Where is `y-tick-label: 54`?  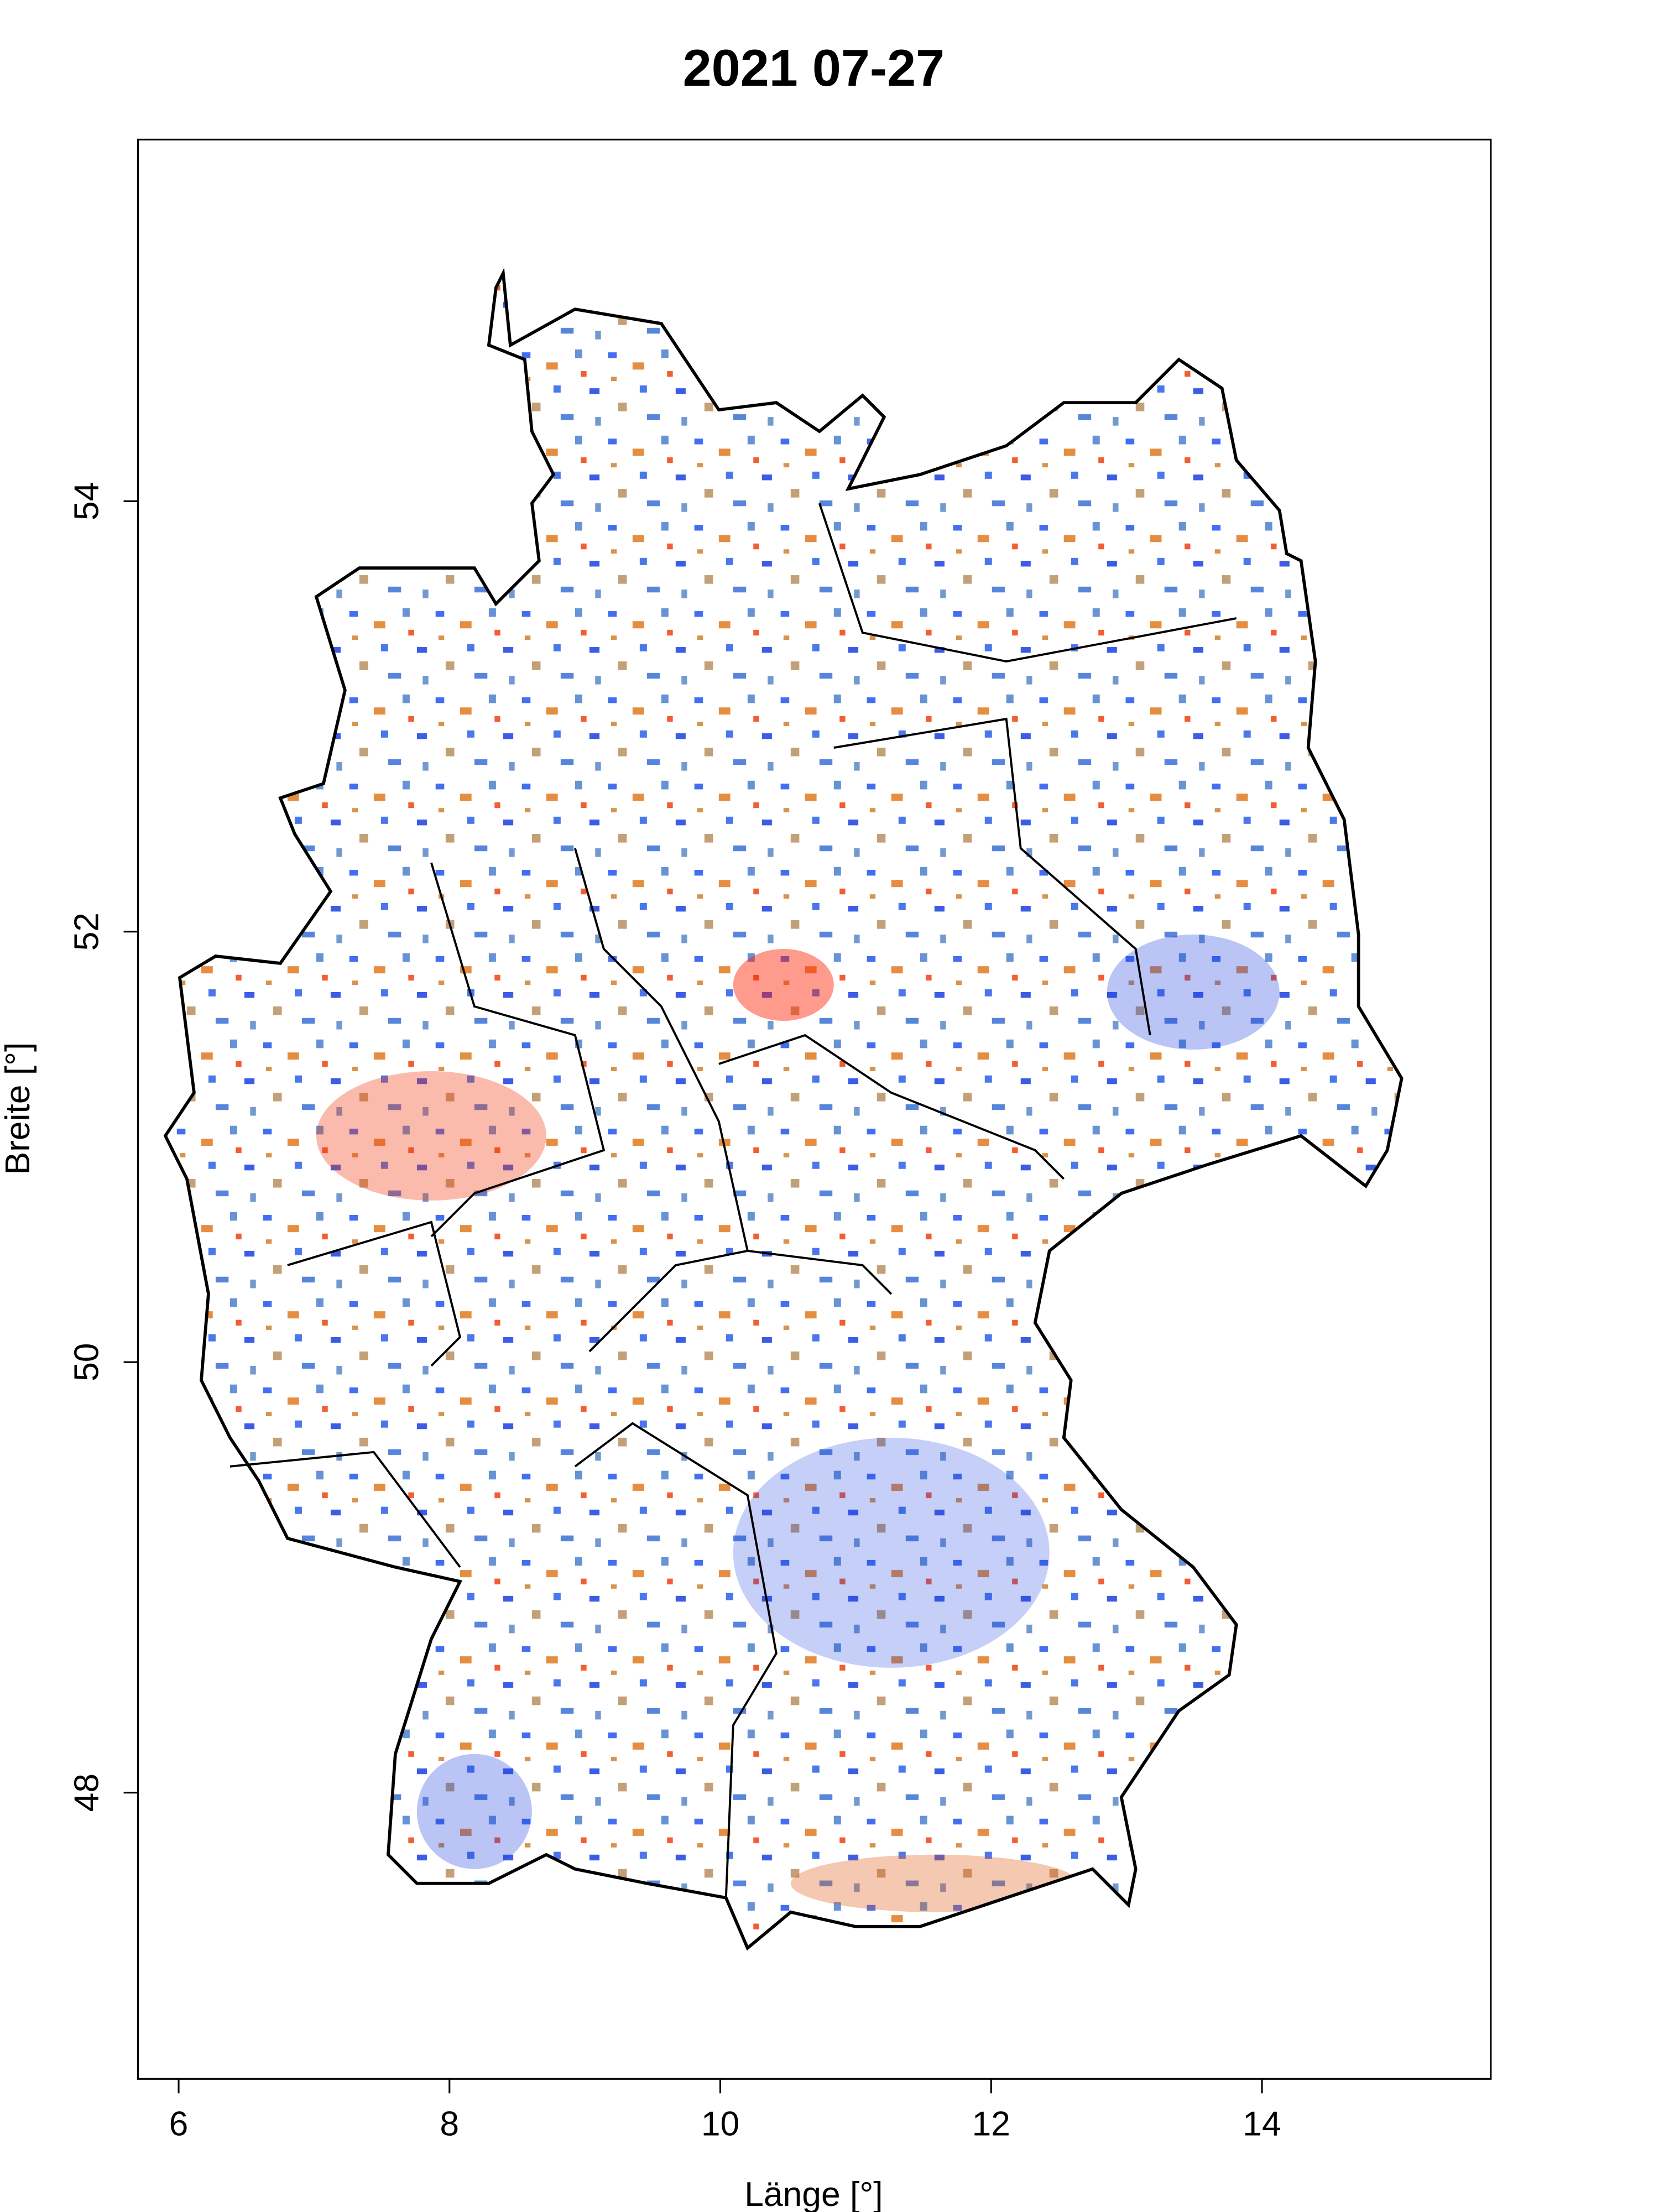
y-tick-label: 54 is located at coordinates (87, 501).